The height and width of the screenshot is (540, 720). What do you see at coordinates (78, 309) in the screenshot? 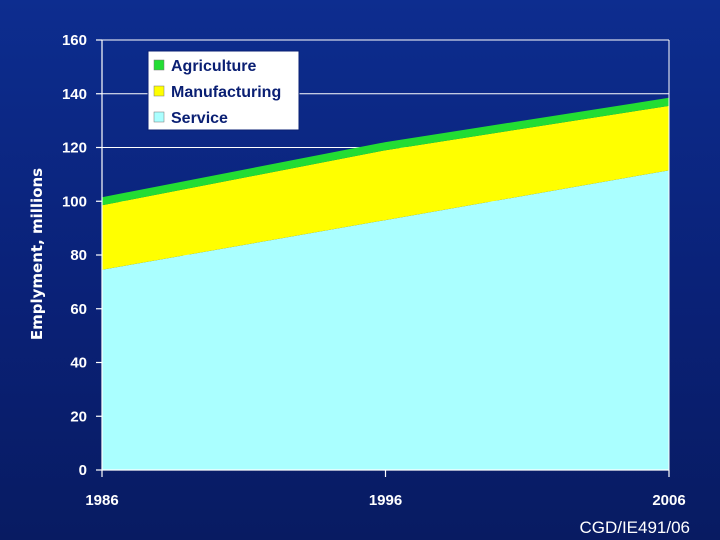
I see `y-tick-label-60: 60` at bounding box center [78, 309].